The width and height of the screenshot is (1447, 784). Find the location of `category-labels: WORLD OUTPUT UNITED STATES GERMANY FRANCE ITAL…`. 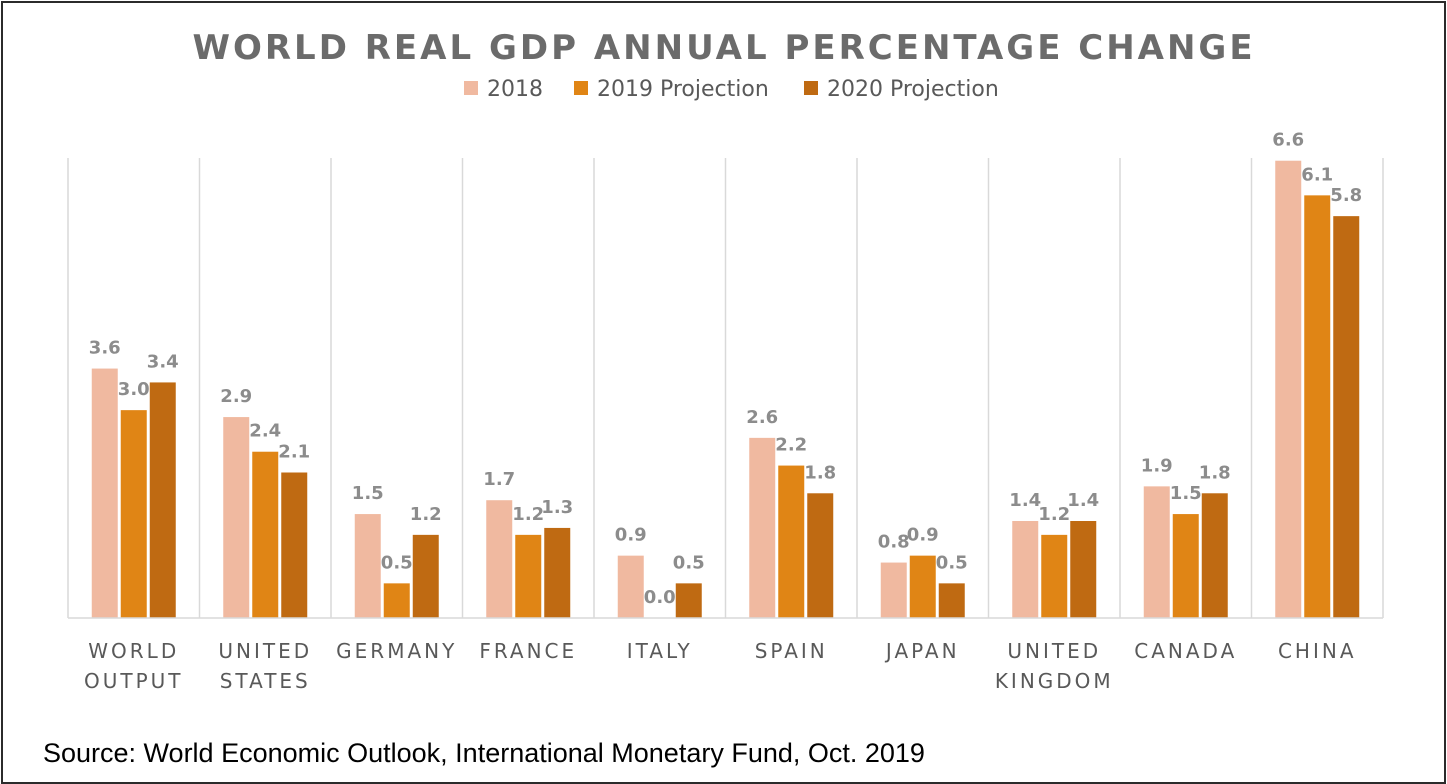

category-labels: WORLD OUTPUT UNITED STATES GERMANY FRANCE ITAL… is located at coordinates (720, 666).